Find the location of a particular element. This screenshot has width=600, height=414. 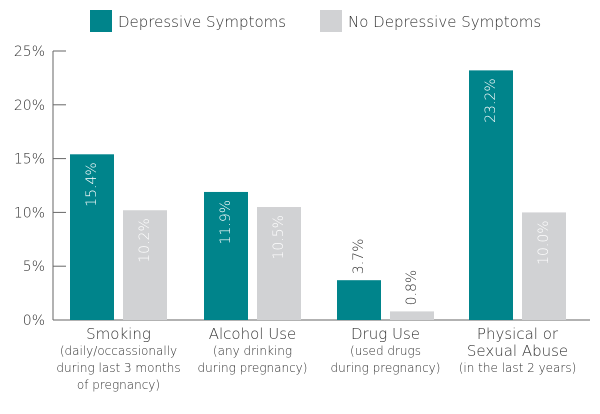

data-label: 23.2% is located at coordinates (491, 100).